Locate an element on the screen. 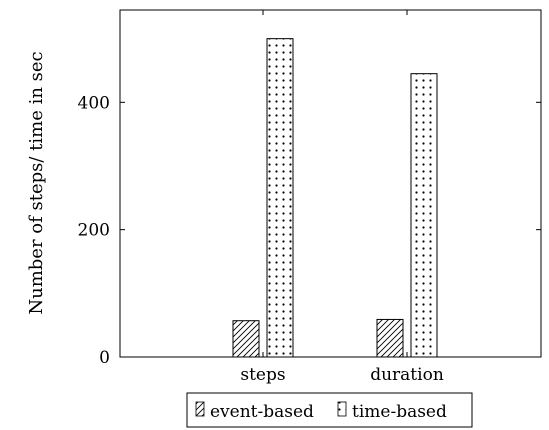 This screenshot has width=549, height=430. y-tick-label-200: 200 is located at coordinates (94, 231).